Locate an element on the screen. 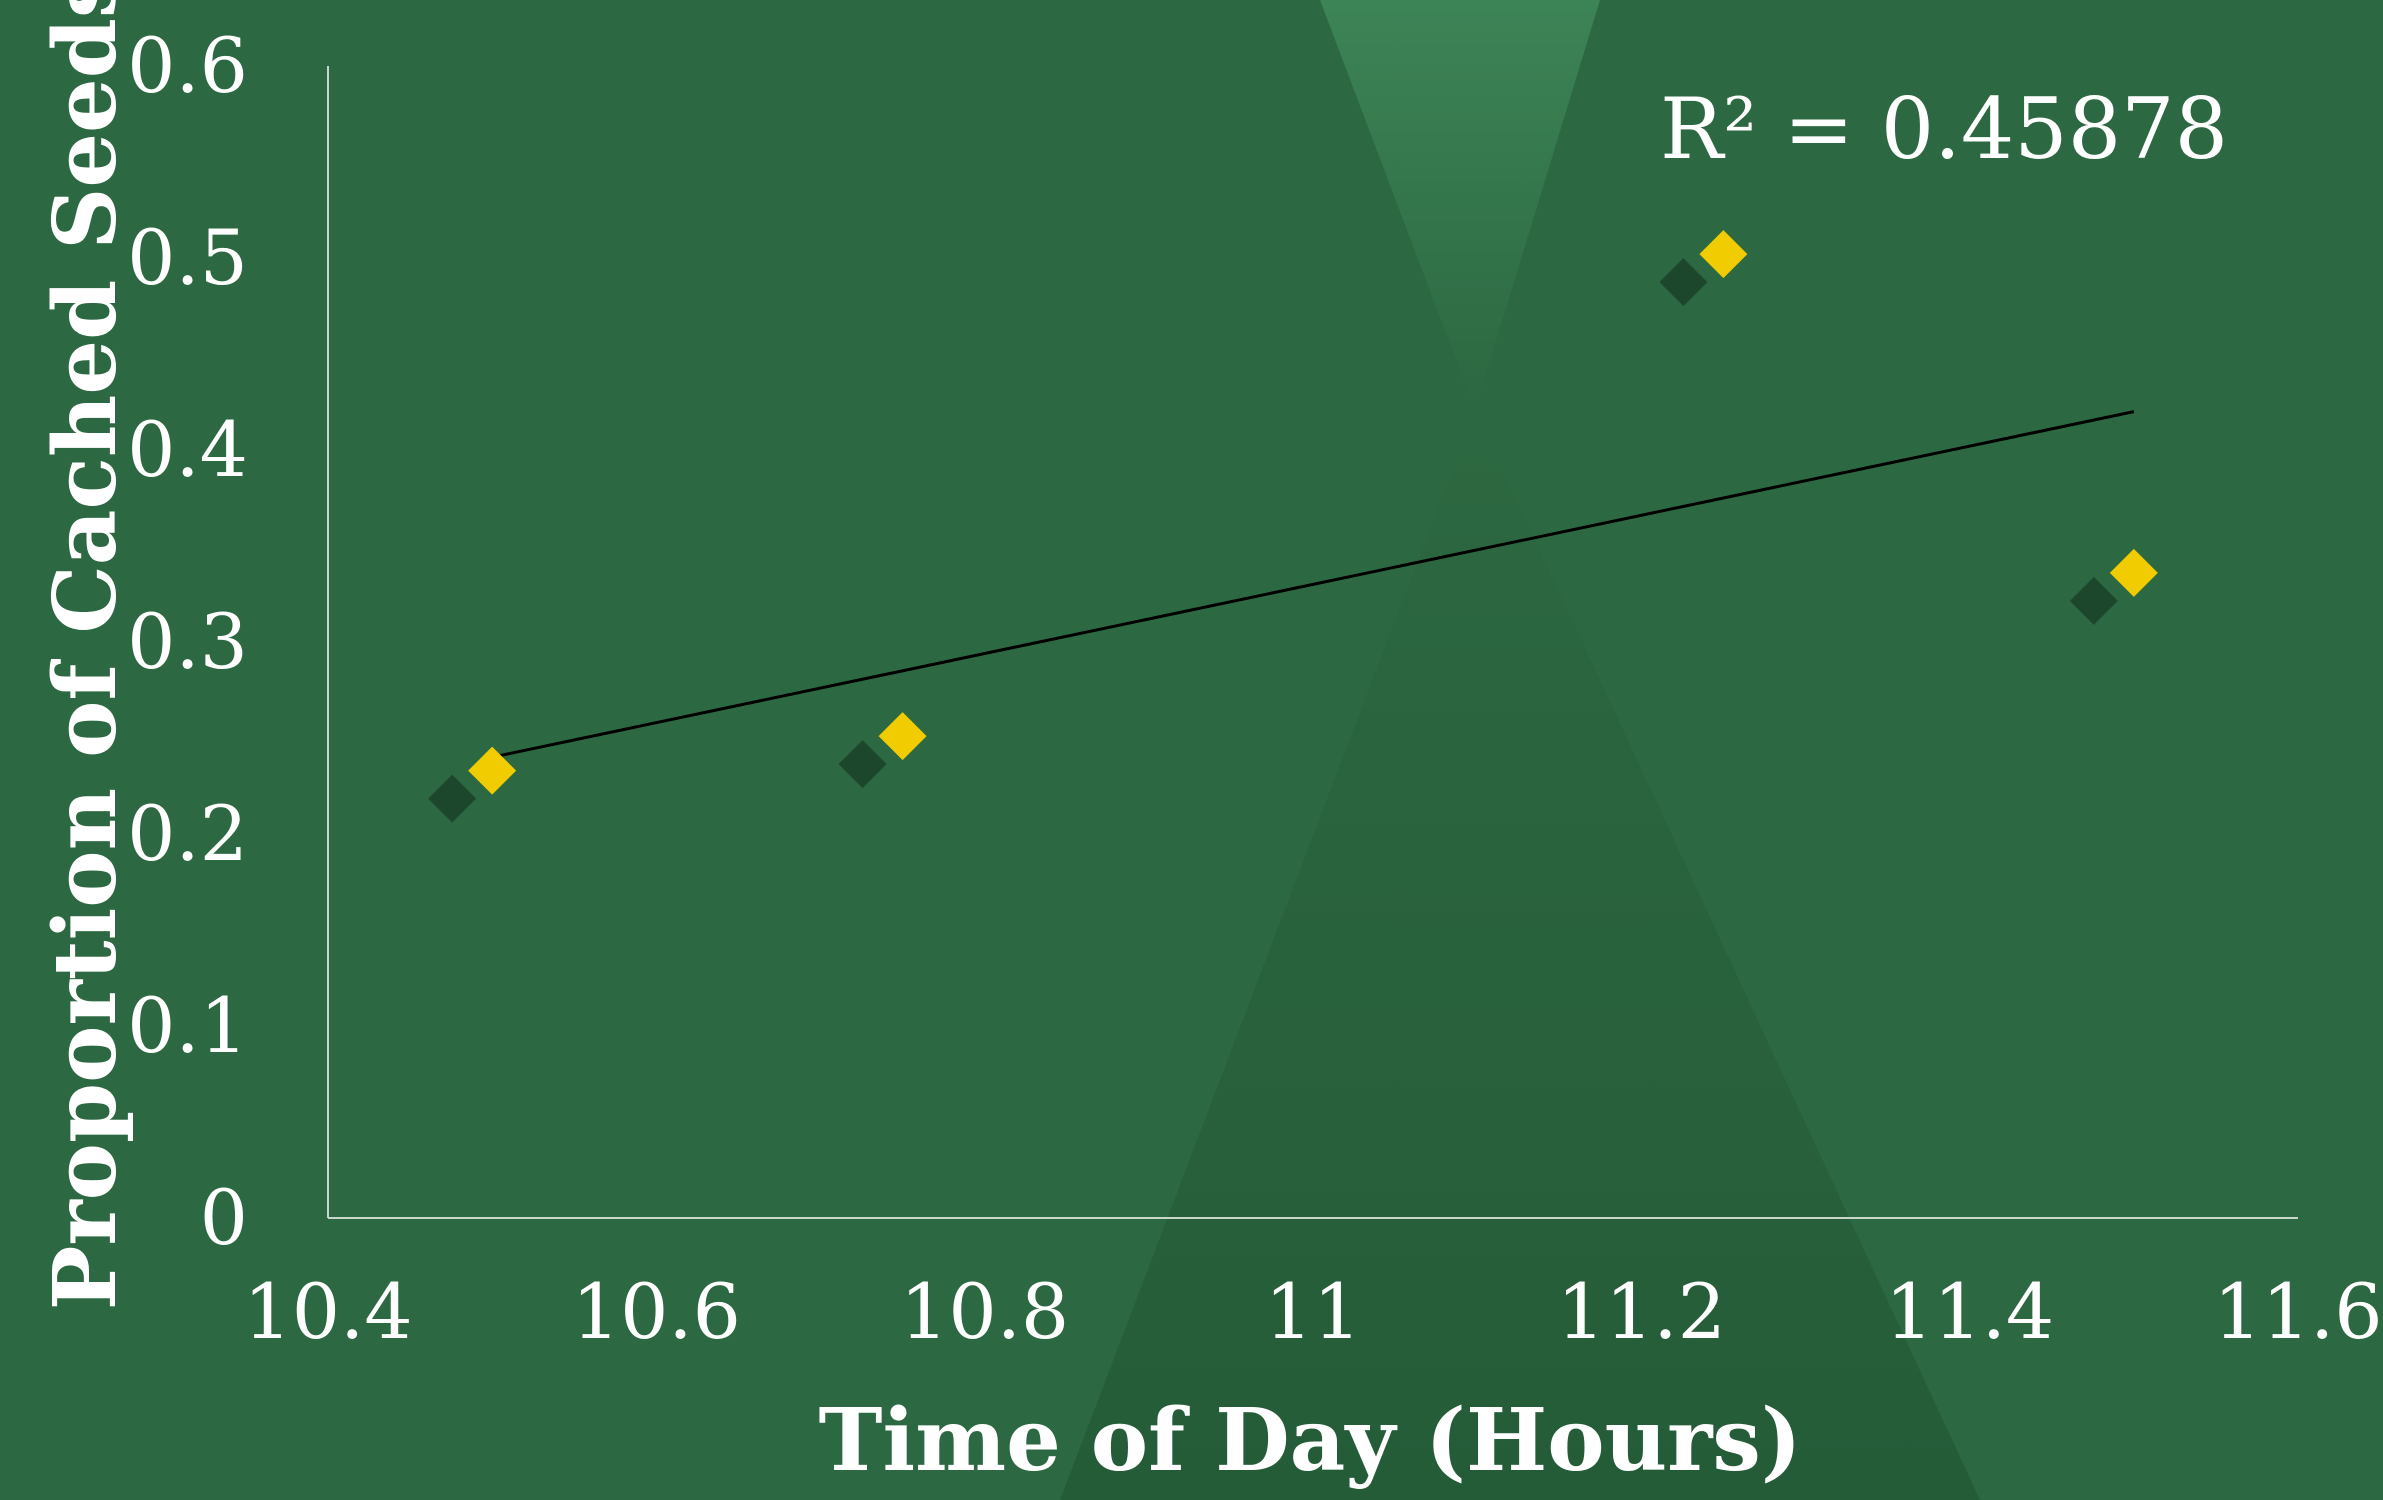 This screenshot has height=1500, width=2383. x-tick-label: 11.4 is located at coordinates (1969, 1311).